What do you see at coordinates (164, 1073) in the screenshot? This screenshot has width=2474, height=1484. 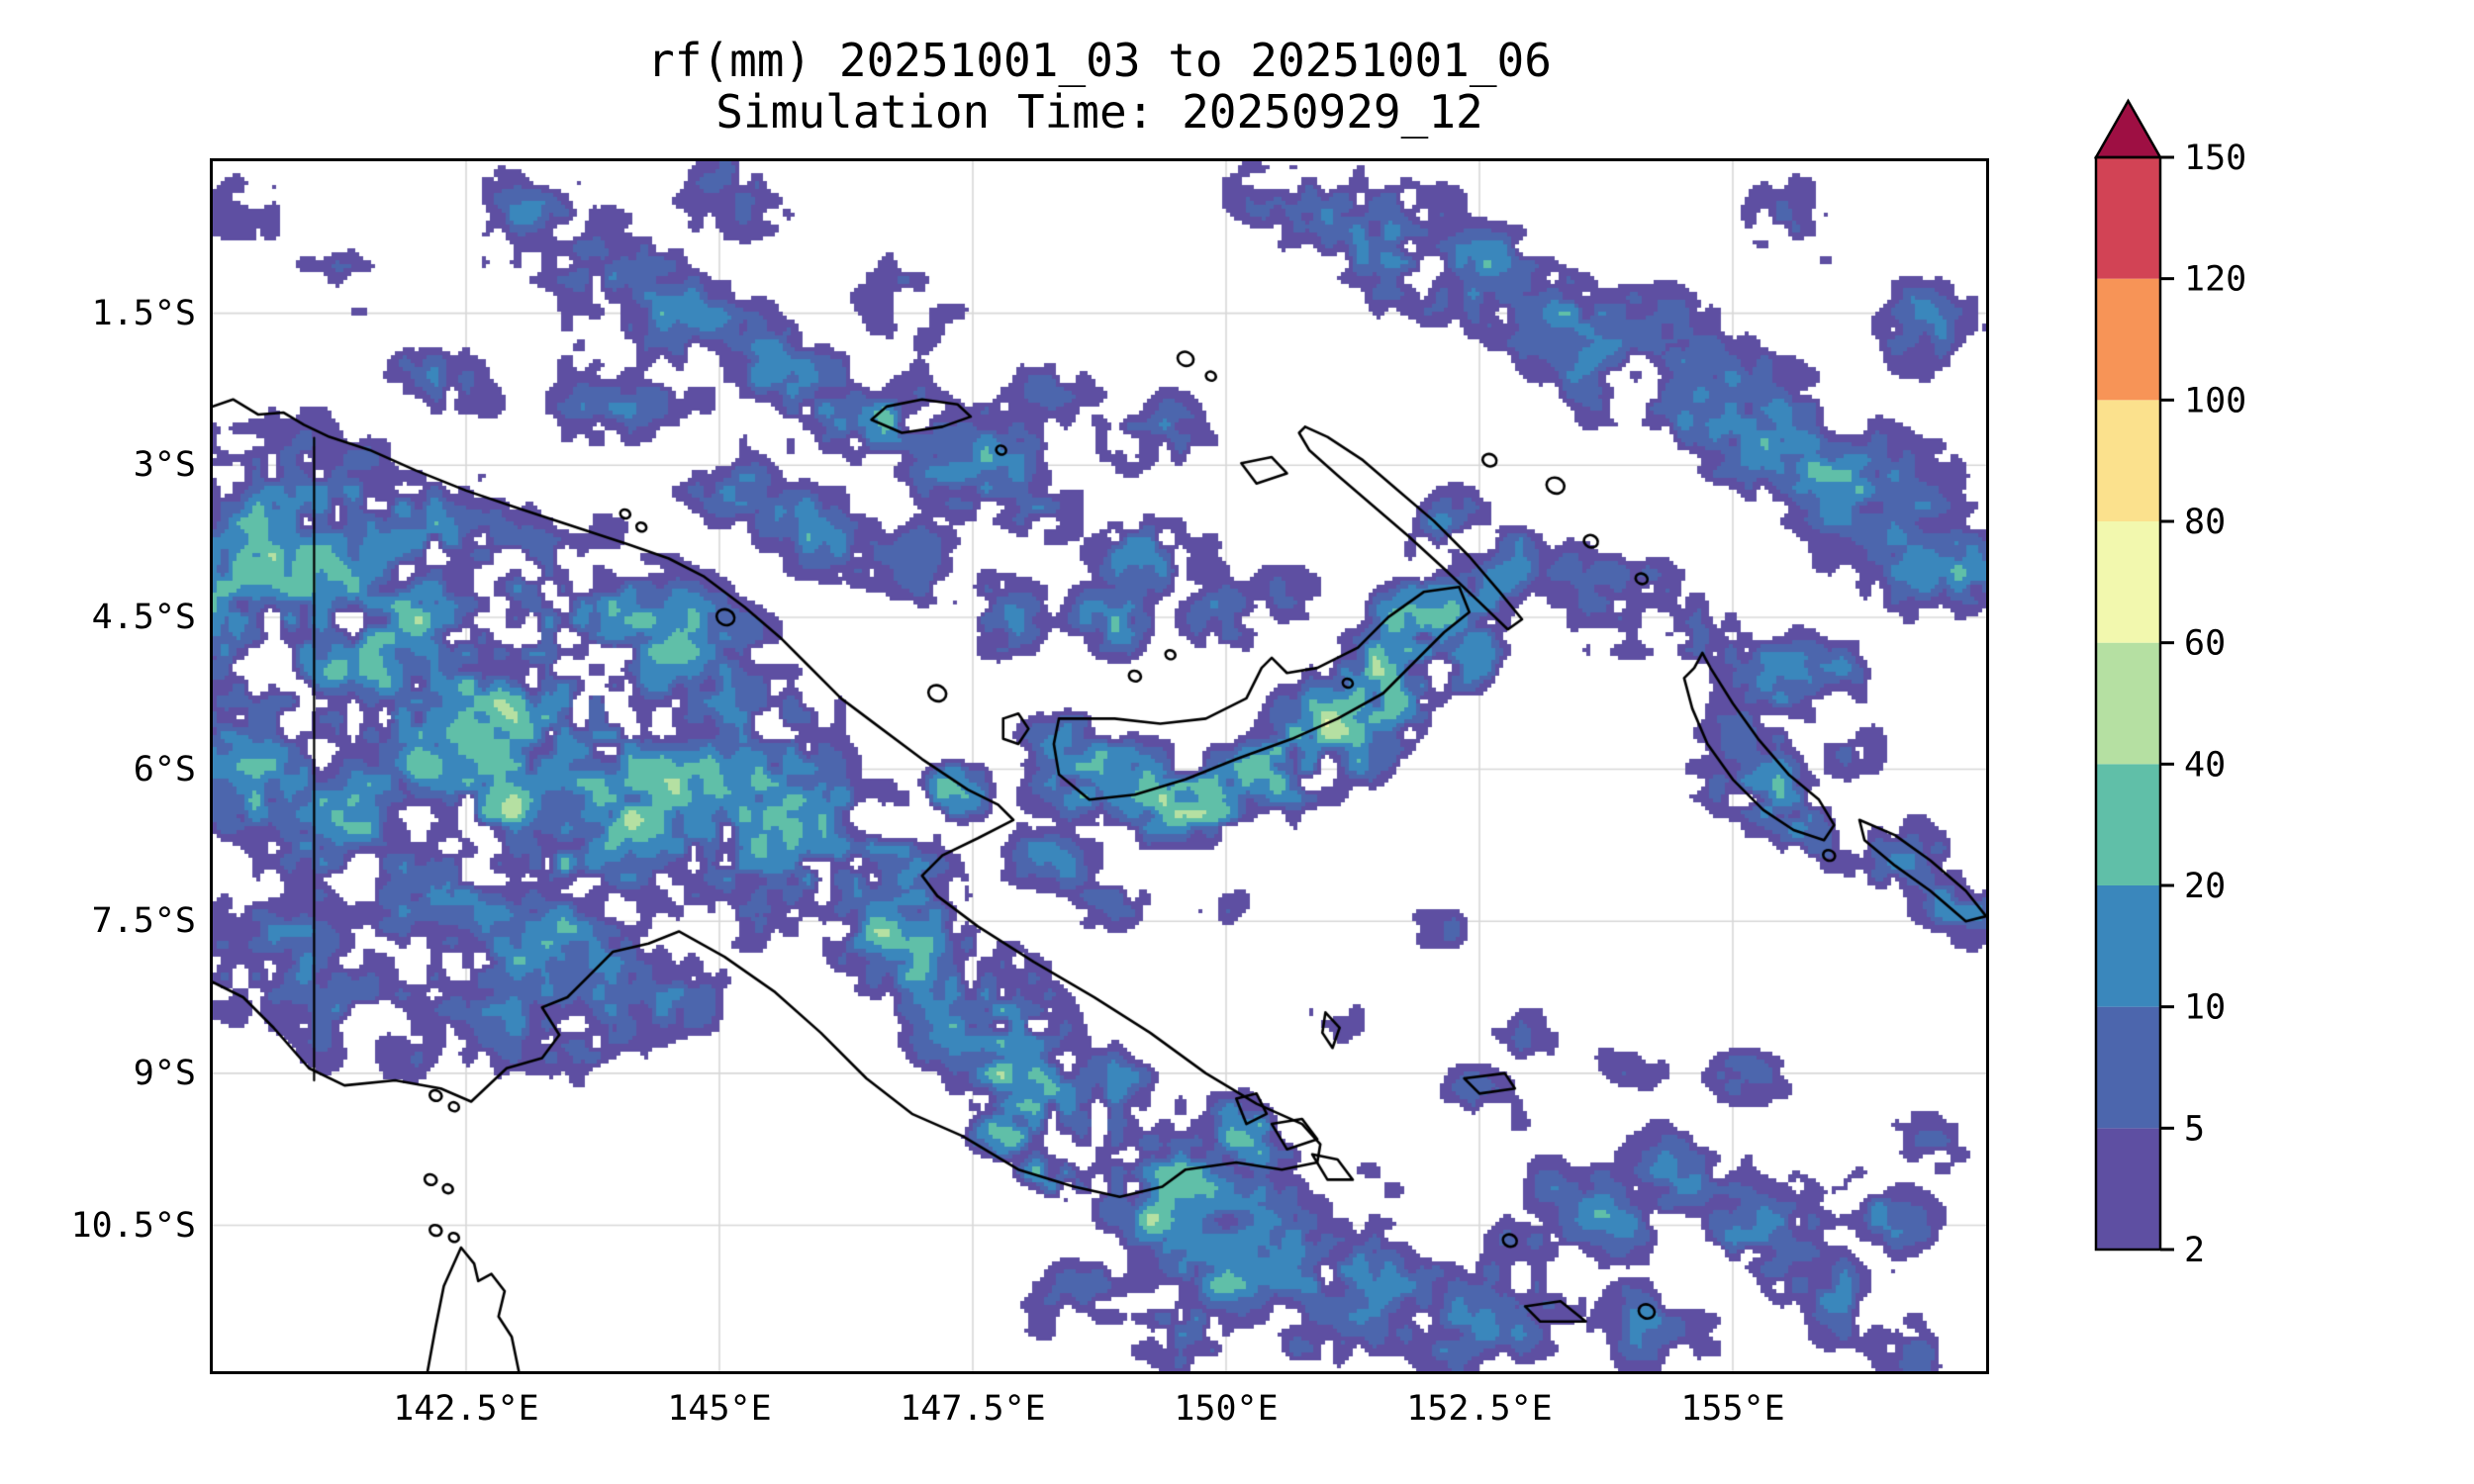 I see `y-tick-label: 9°S` at bounding box center [164, 1073].